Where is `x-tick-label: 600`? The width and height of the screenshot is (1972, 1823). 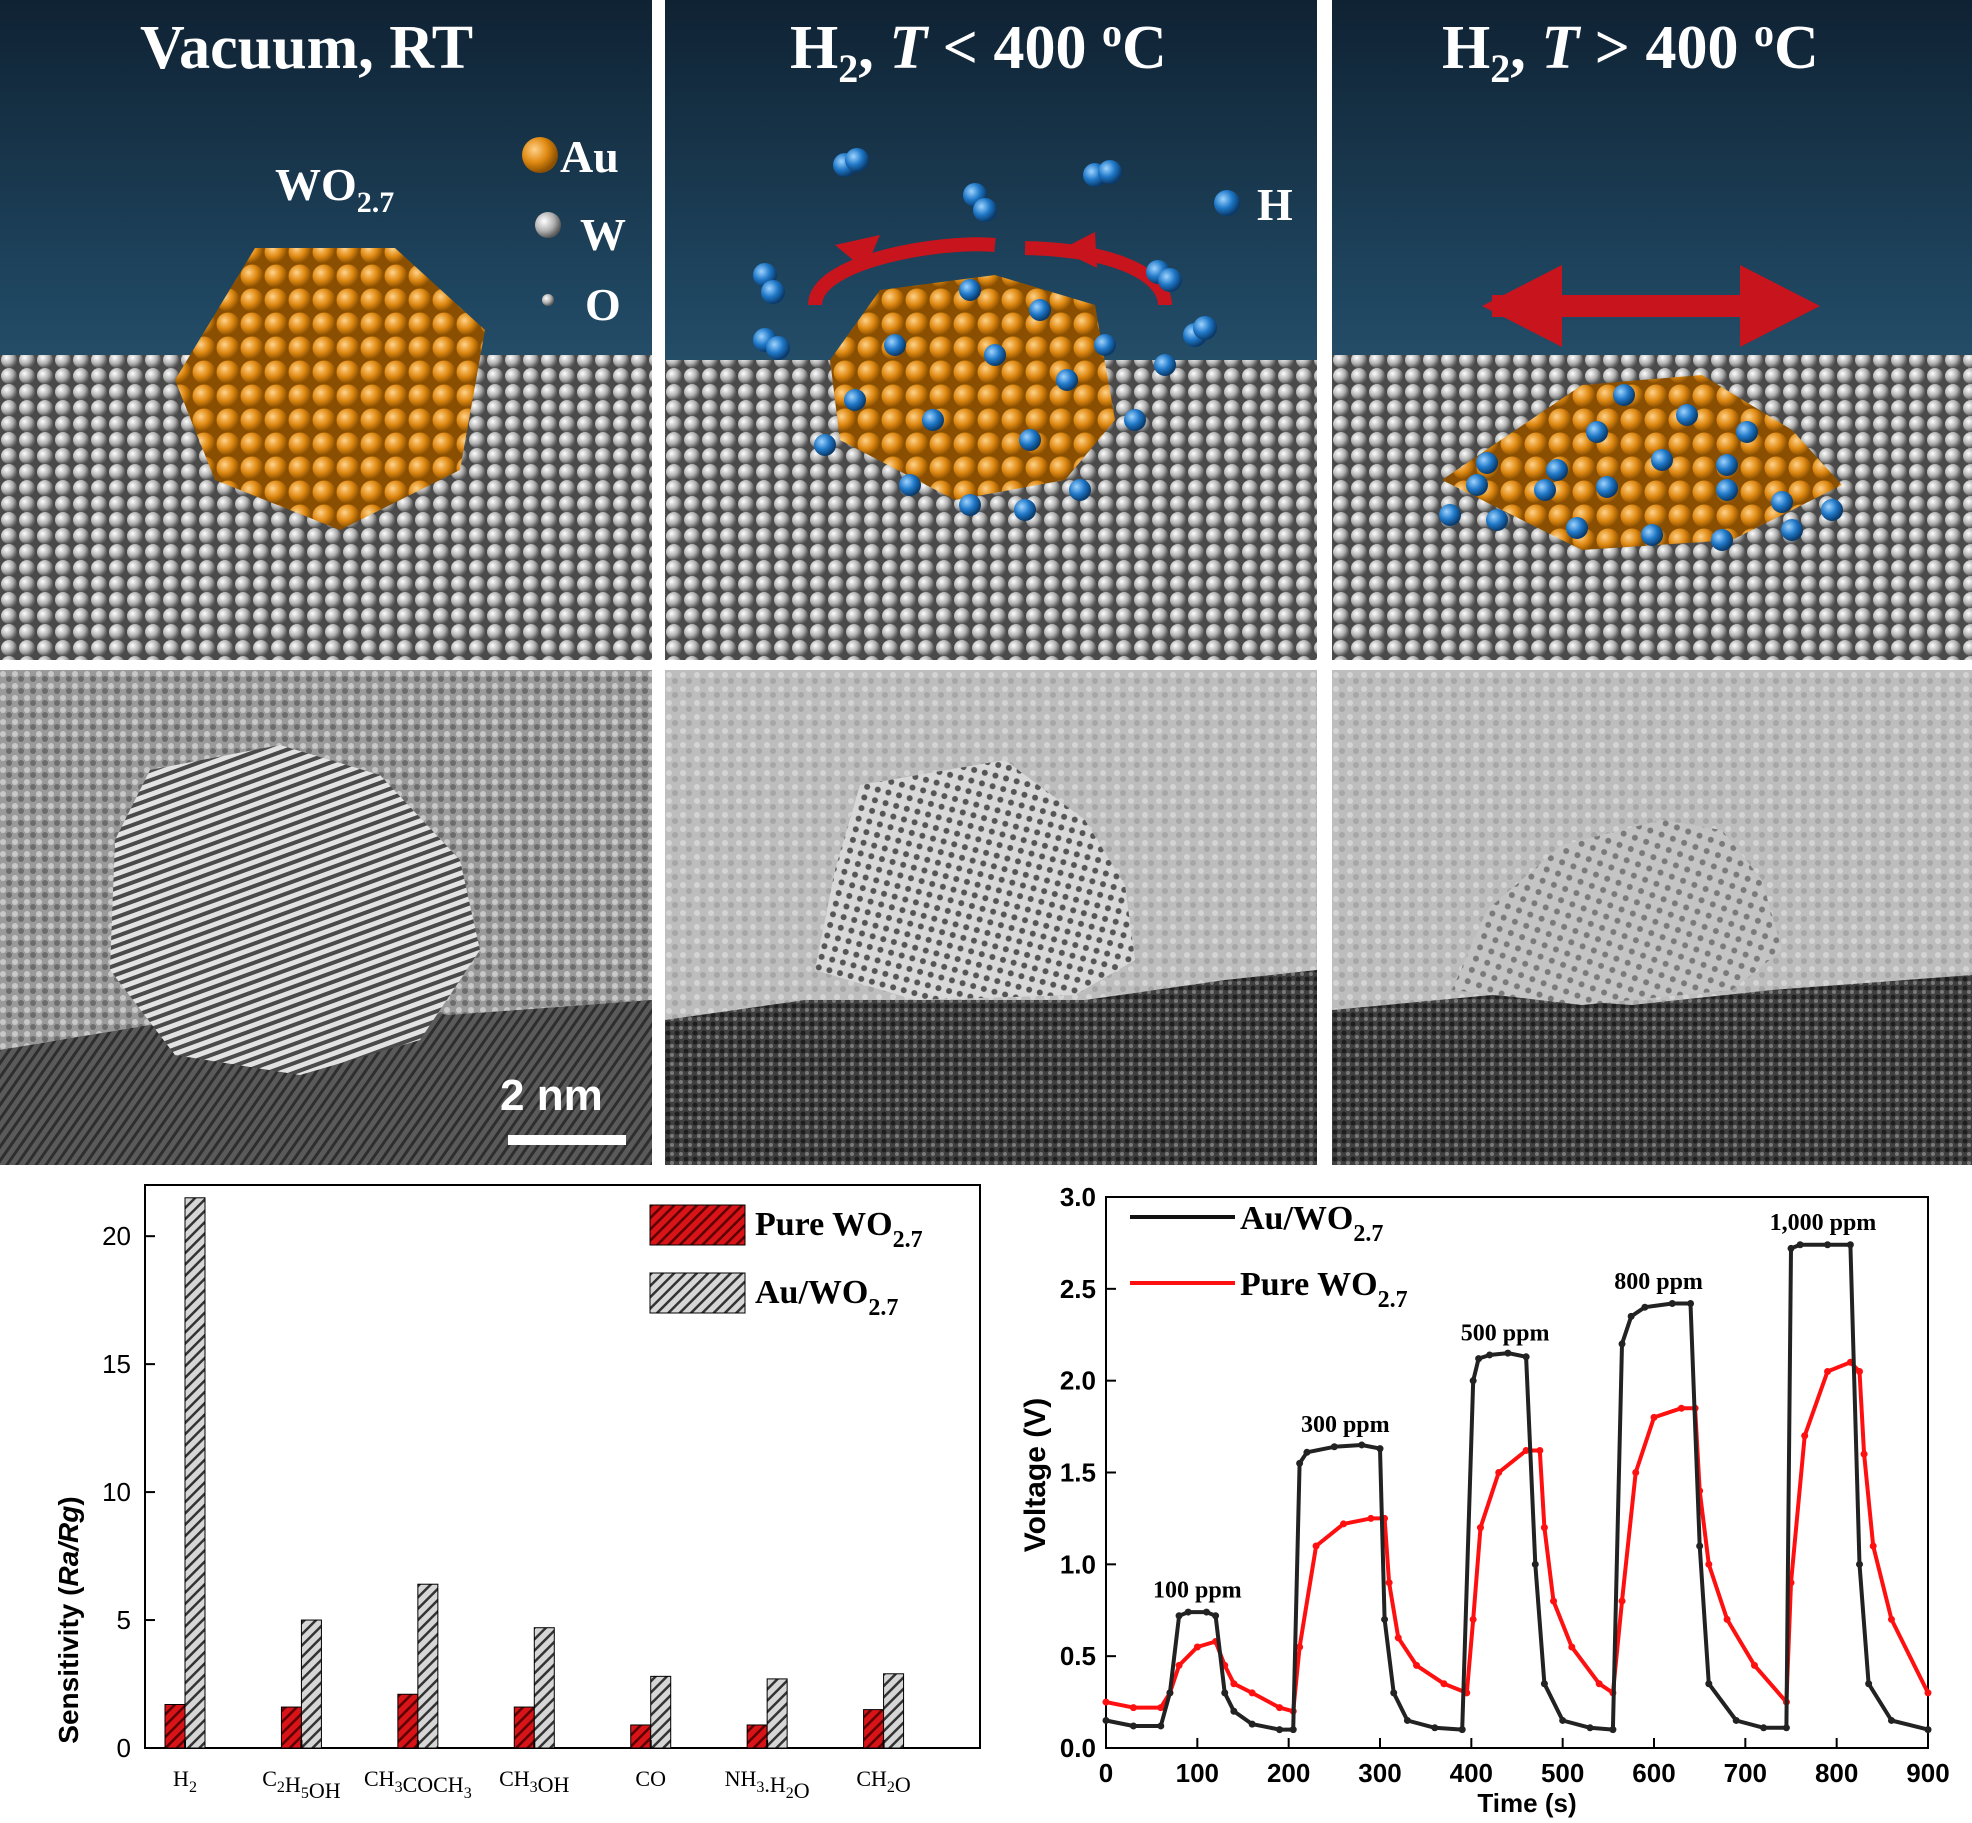 x-tick-label: 600 is located at coordinates (1653, 1773).